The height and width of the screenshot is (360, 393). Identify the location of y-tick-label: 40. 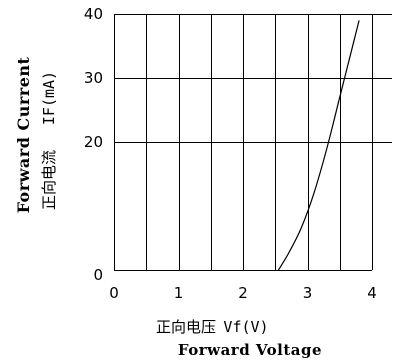
(93, 14).